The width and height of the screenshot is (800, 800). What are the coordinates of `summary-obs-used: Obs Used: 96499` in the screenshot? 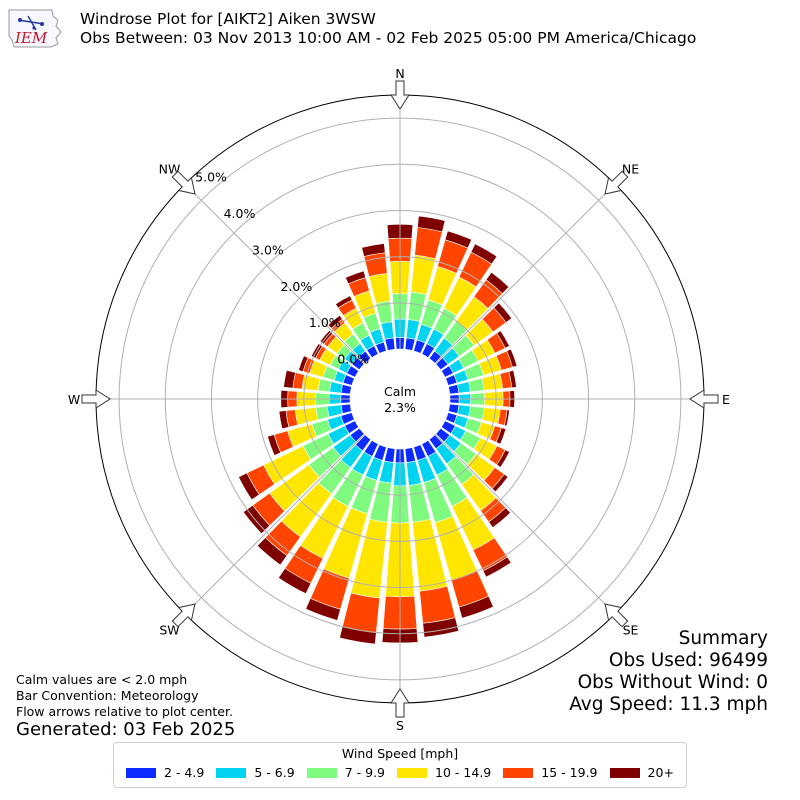 It's located at (688, 660).